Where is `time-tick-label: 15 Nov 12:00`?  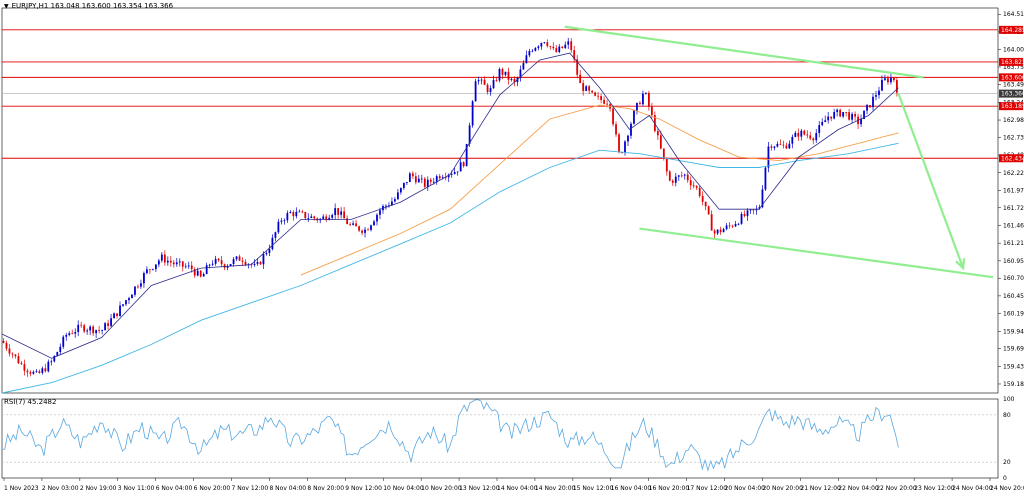 time-tick-label: 15 Nov 12:00 is located at coordinates (593, 488).